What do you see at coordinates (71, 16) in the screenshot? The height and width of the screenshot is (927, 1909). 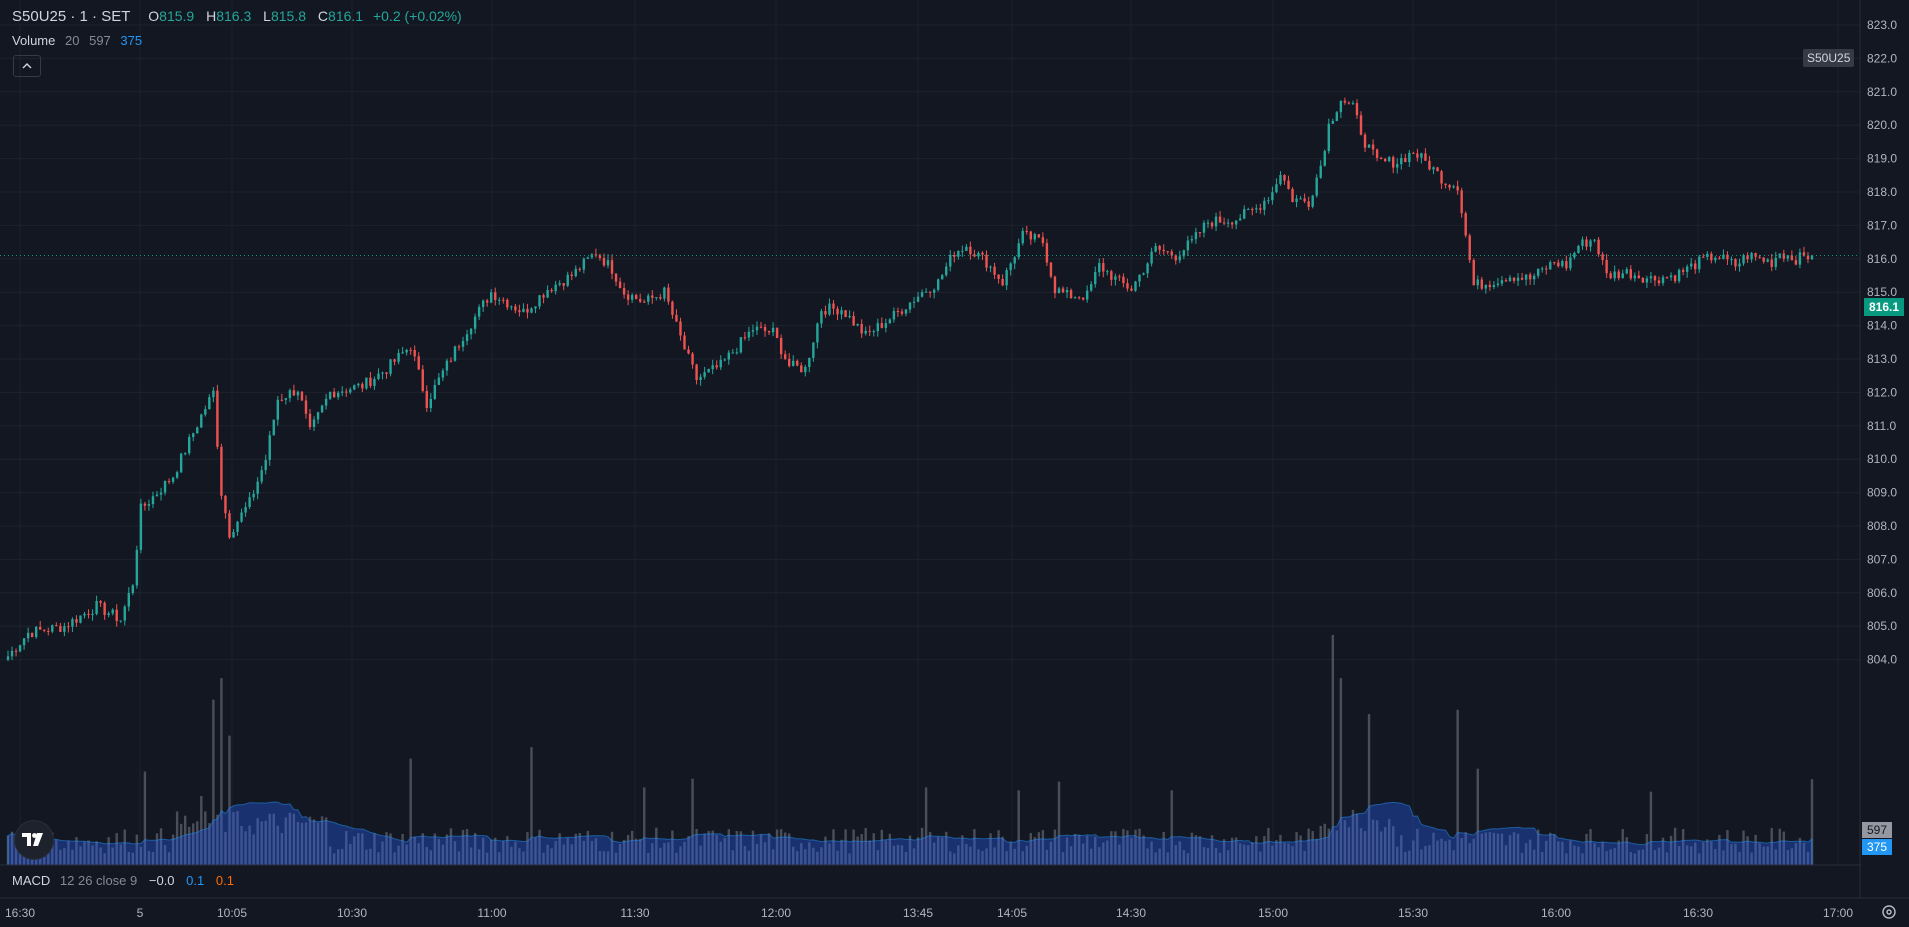 I see `symbol-title: S50U25 · 1 · SET` at bounding box center [71, 16].